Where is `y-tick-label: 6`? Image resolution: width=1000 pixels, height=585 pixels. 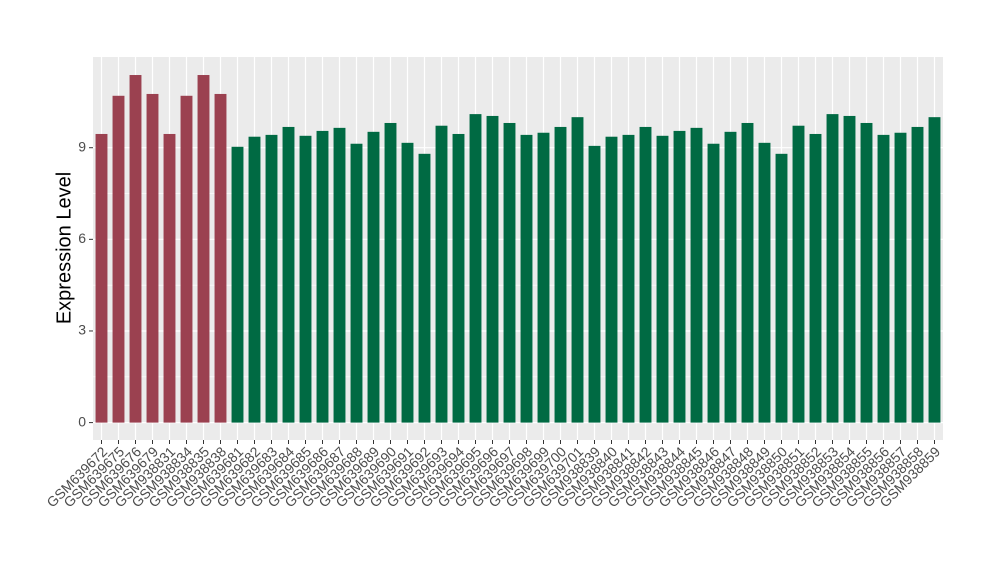
y-tick-label: 6 is located at coordinates (82, 238).